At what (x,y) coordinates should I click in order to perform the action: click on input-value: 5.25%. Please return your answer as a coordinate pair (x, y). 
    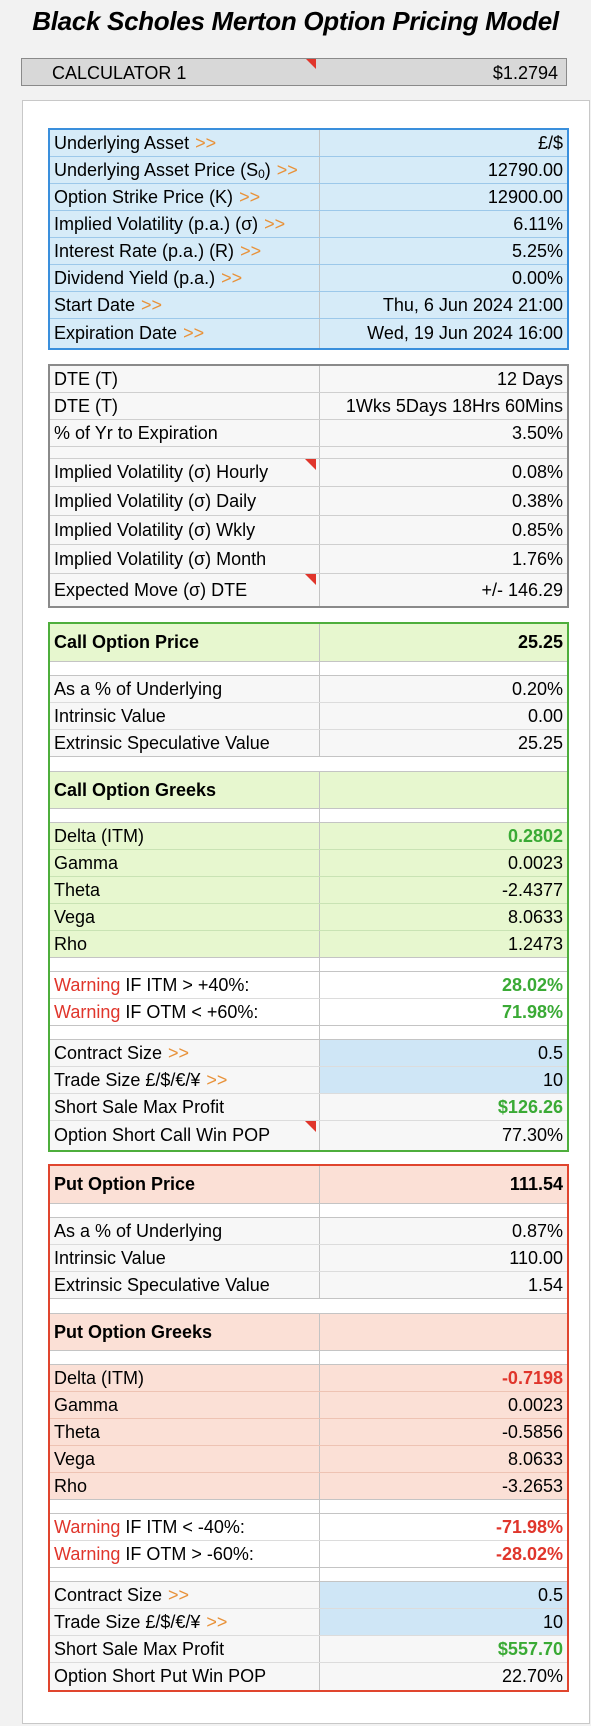
    Looking at the image, I should click on (537, 250).